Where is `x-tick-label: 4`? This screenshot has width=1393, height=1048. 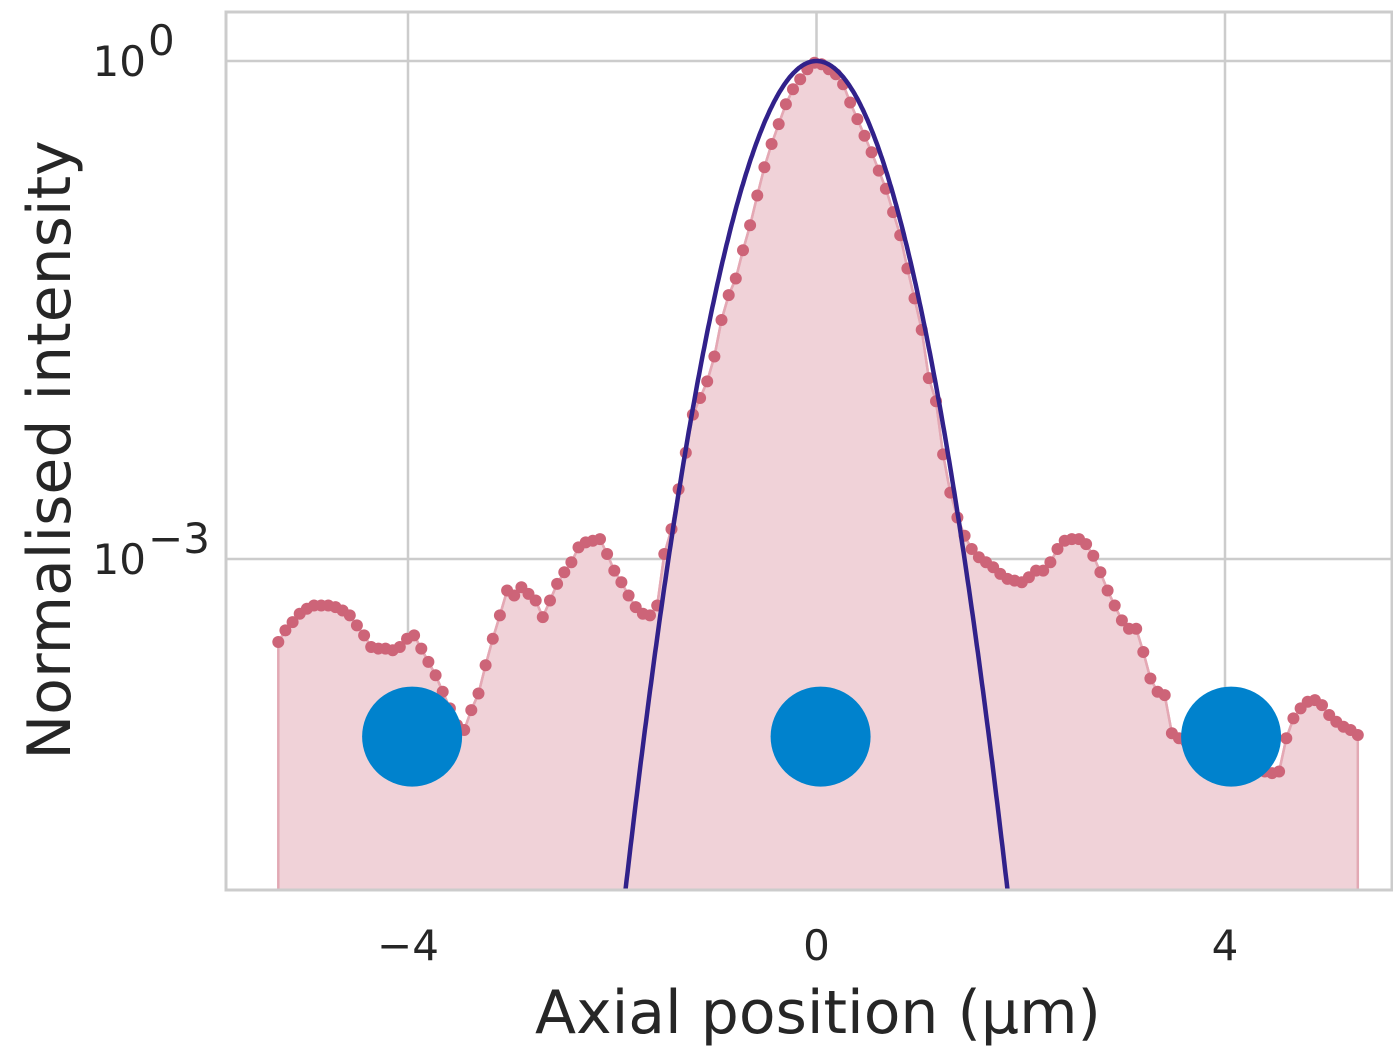 x-tick-label: 4 is located at coordinates (1225, 945).